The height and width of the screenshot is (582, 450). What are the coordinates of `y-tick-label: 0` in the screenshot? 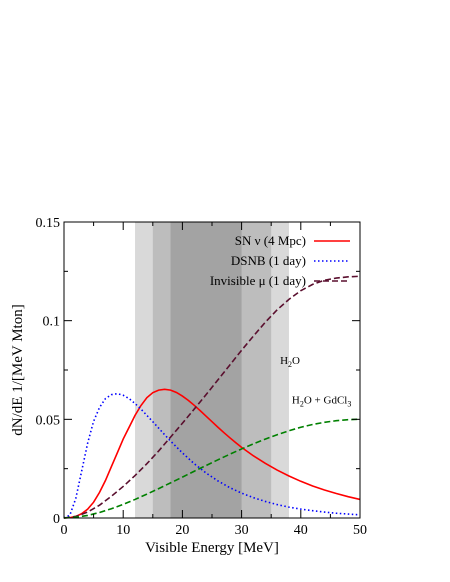 It's located at (56, 519).